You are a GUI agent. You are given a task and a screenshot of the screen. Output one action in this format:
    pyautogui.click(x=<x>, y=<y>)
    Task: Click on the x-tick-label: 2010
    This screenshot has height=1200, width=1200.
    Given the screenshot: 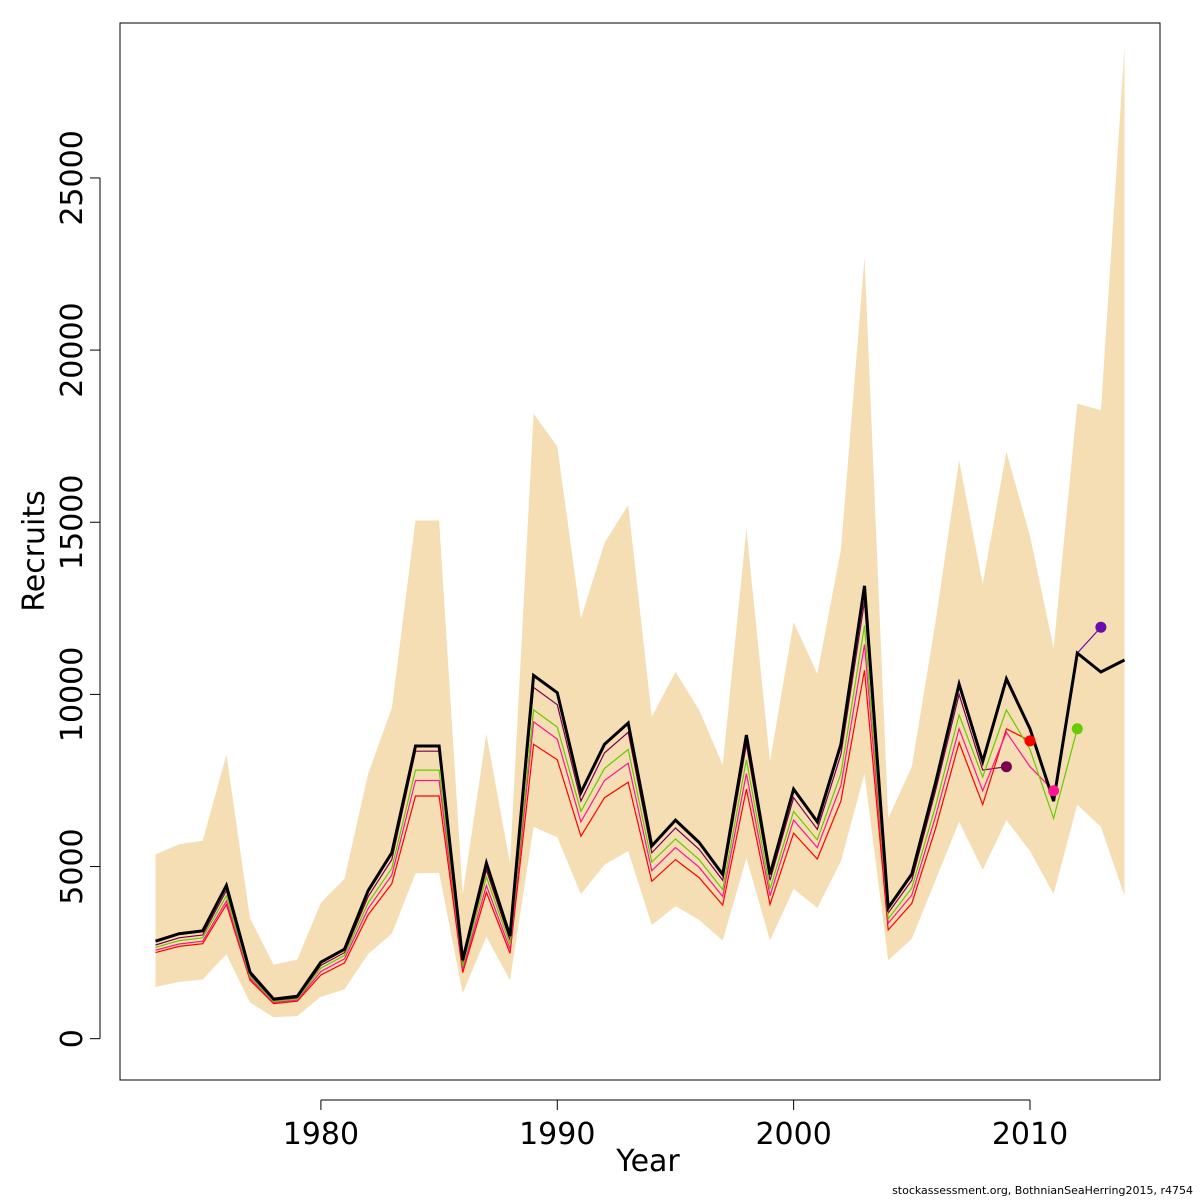 What is the action you would take?
    pyautogui.click(x=1030, y=1134)
    